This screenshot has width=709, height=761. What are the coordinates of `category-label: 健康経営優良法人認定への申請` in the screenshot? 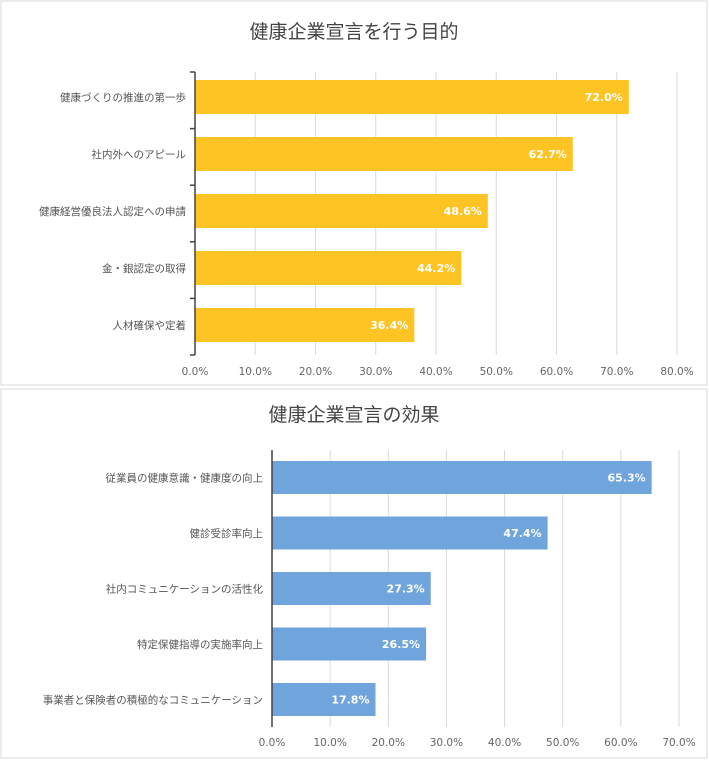 It's located at (112, 211).